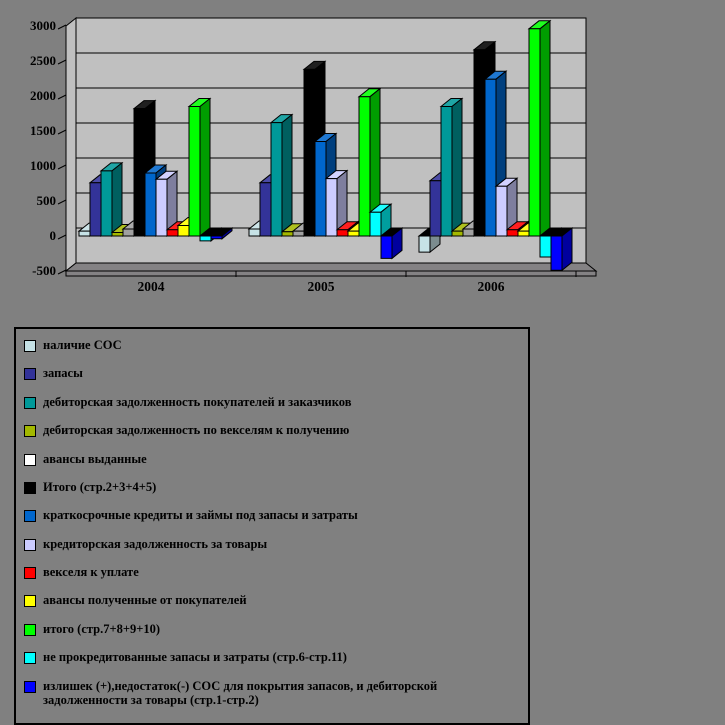 The image size is (725, 725). I want to click on bar-5-2005, so click(298, 233).